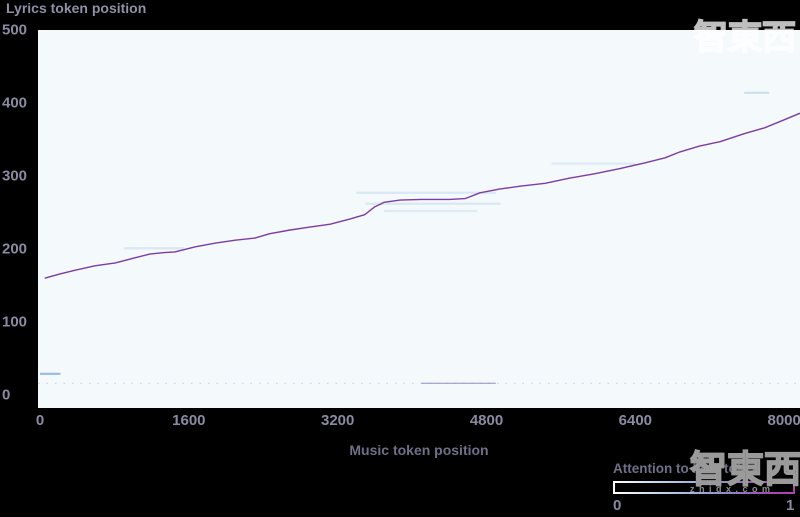 Image resolution: width=800 pixels, height=517 pixels. What do you see at coordinates (337, 420) in the screenshot?
I see `x-tick-label: 3200` at bounding box center [337, 420].